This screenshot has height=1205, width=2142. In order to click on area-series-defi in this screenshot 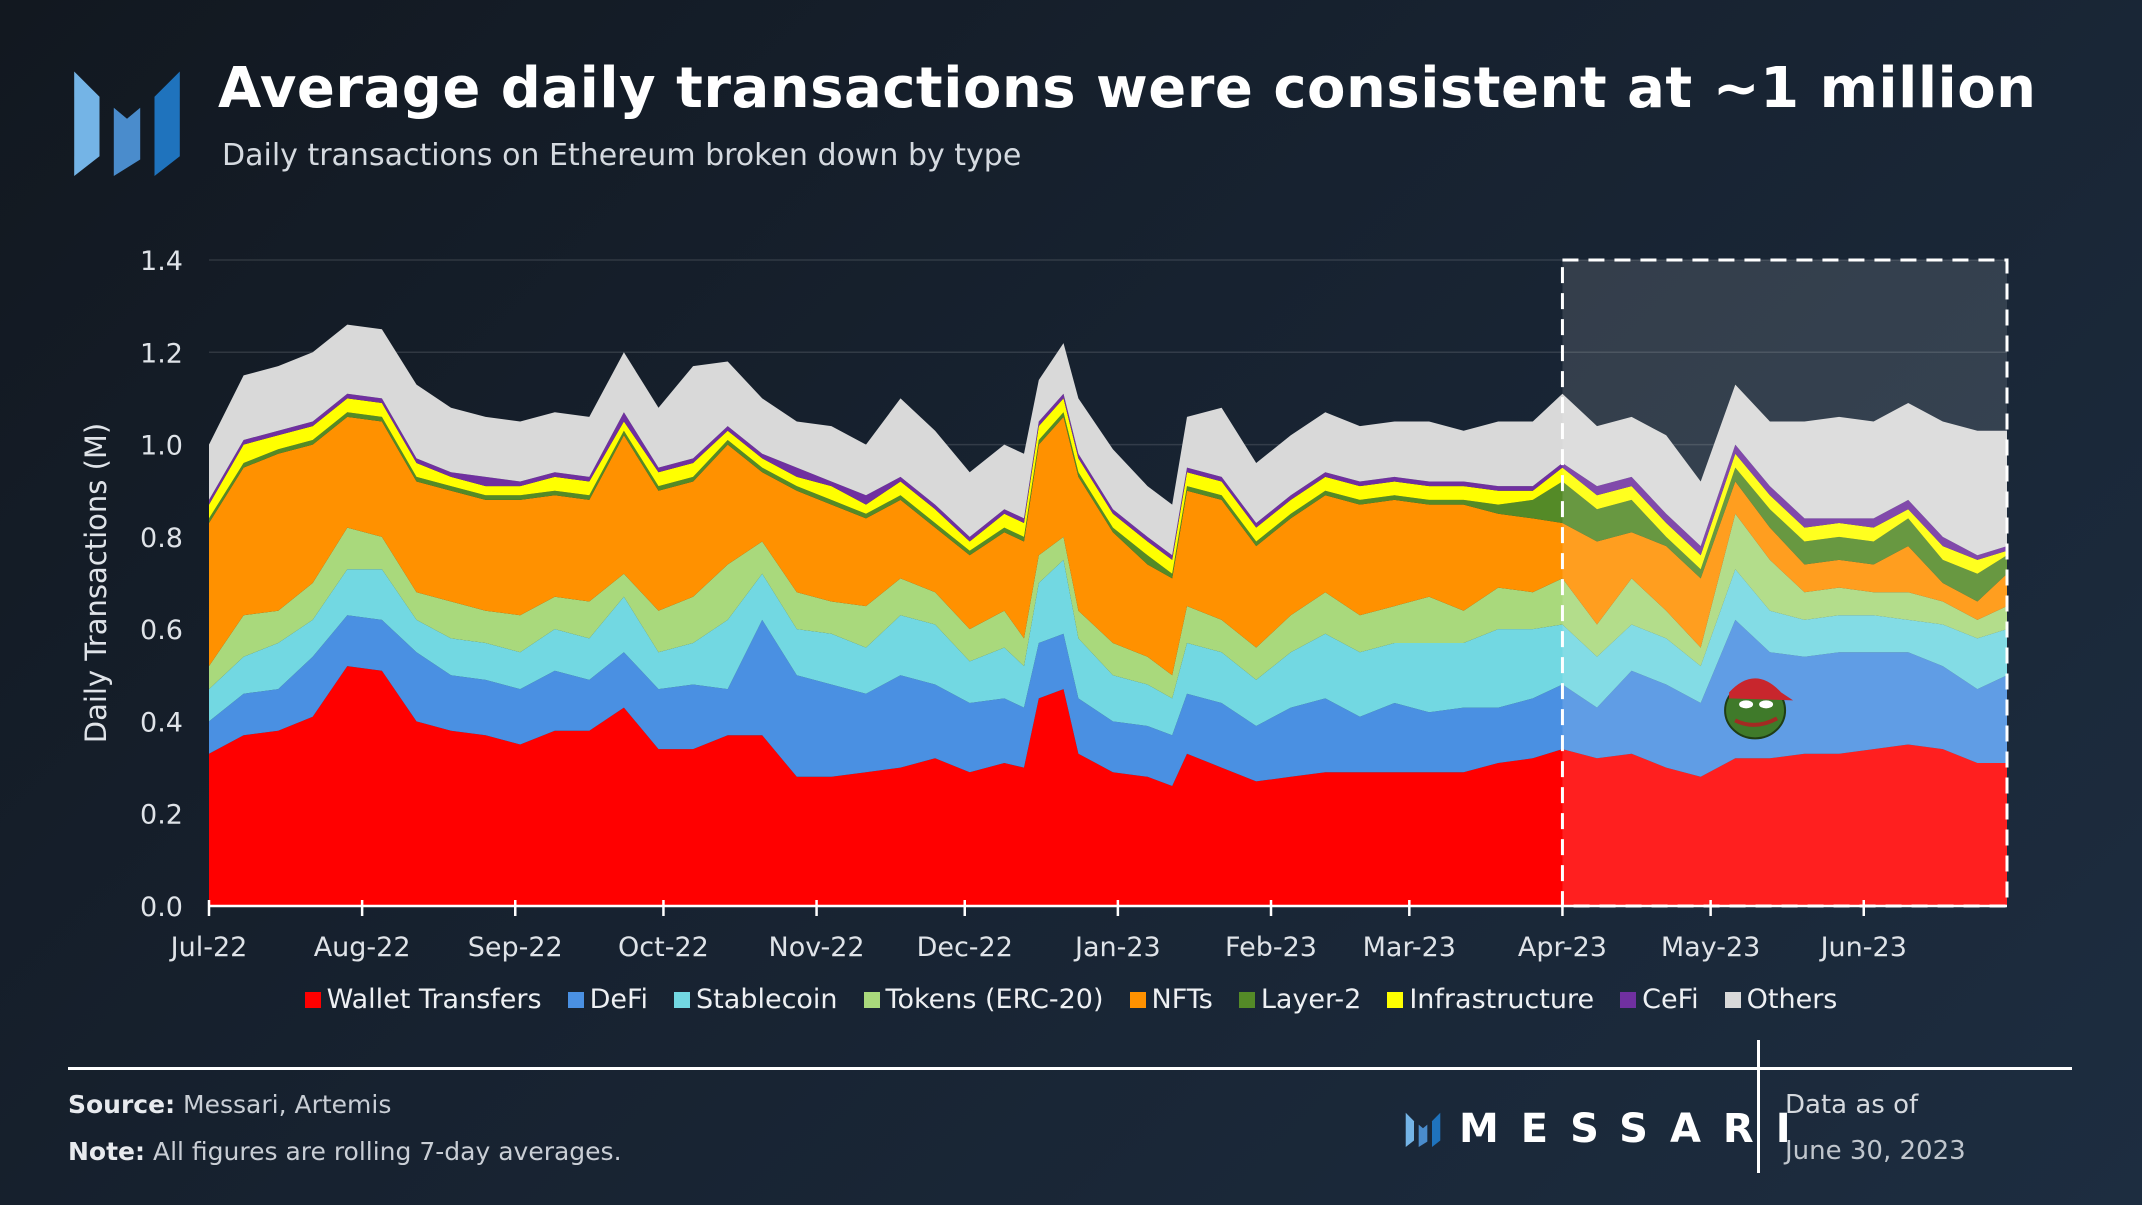, I will do `click(1108, 700)`.